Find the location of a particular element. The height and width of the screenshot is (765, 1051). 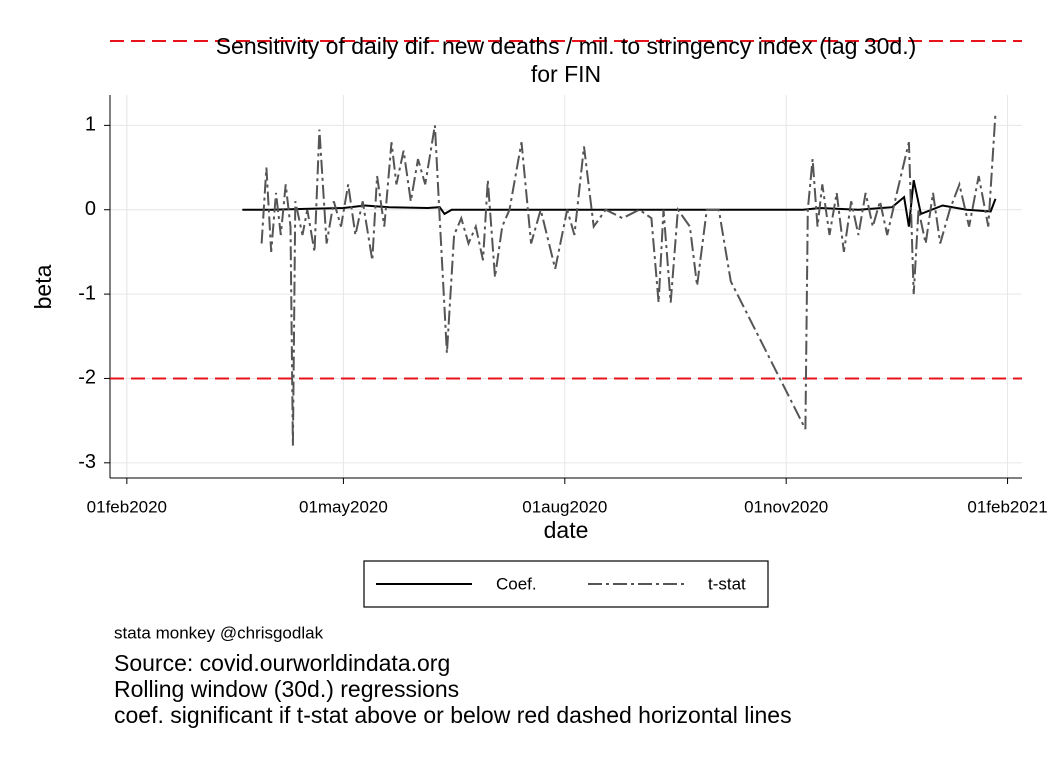

chart-title: for FIN is located at coordinates (566, 74).